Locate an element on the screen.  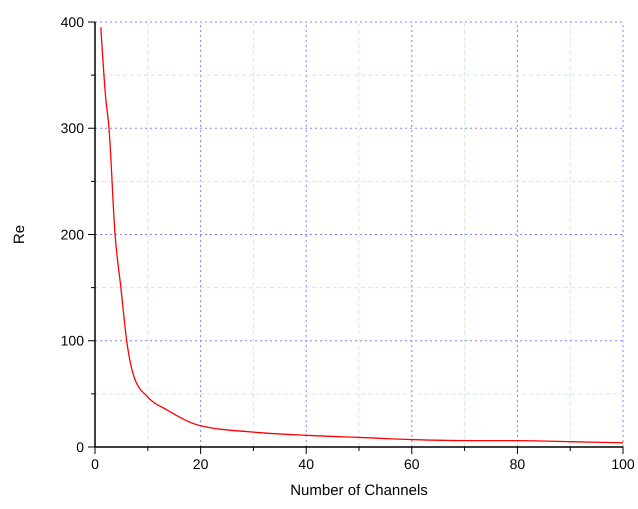
y-tick-label: 300 is located at coordinates (72, 128).